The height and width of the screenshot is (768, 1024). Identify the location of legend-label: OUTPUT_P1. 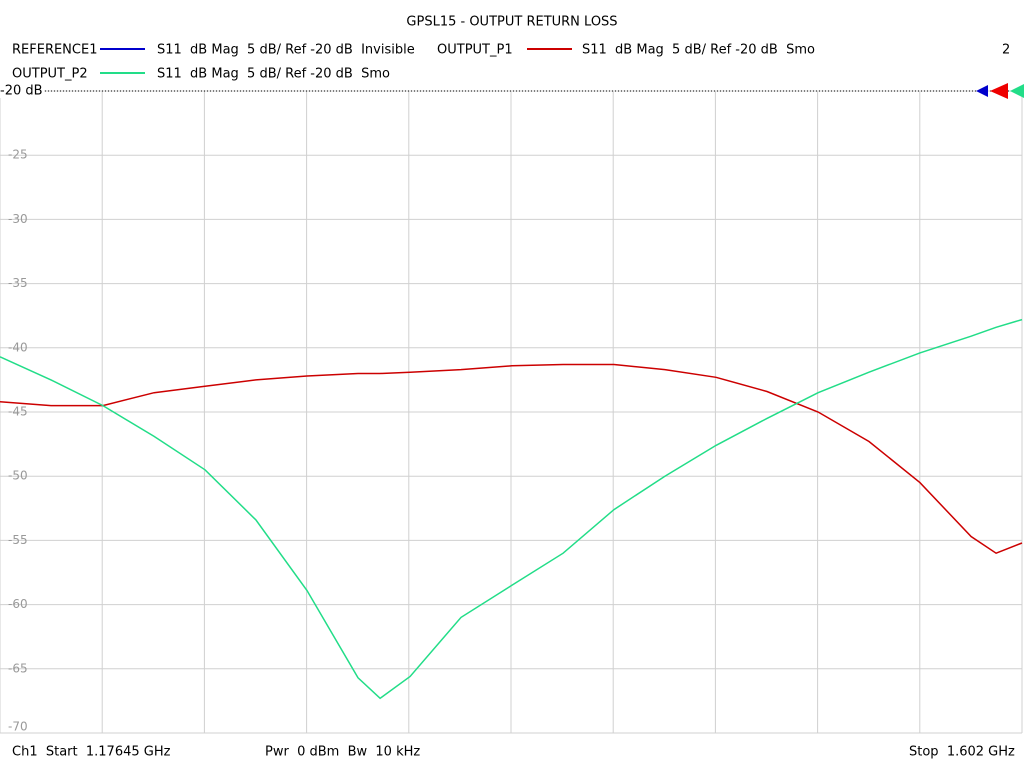
(475, 50).